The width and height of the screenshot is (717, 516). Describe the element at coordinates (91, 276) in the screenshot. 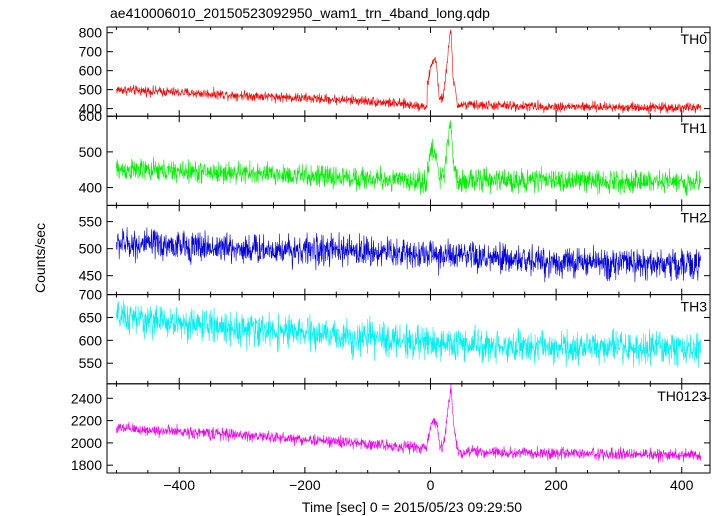

I see `y-tick-label: 450` at that location.